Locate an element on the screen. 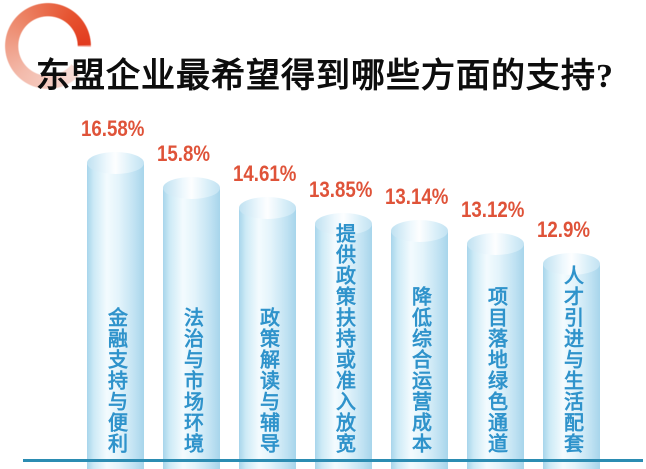 The width and height of the screenshot is (646, 469). bar-category-label: 项目落地绿色通道 is located at coordinates (495, 370).